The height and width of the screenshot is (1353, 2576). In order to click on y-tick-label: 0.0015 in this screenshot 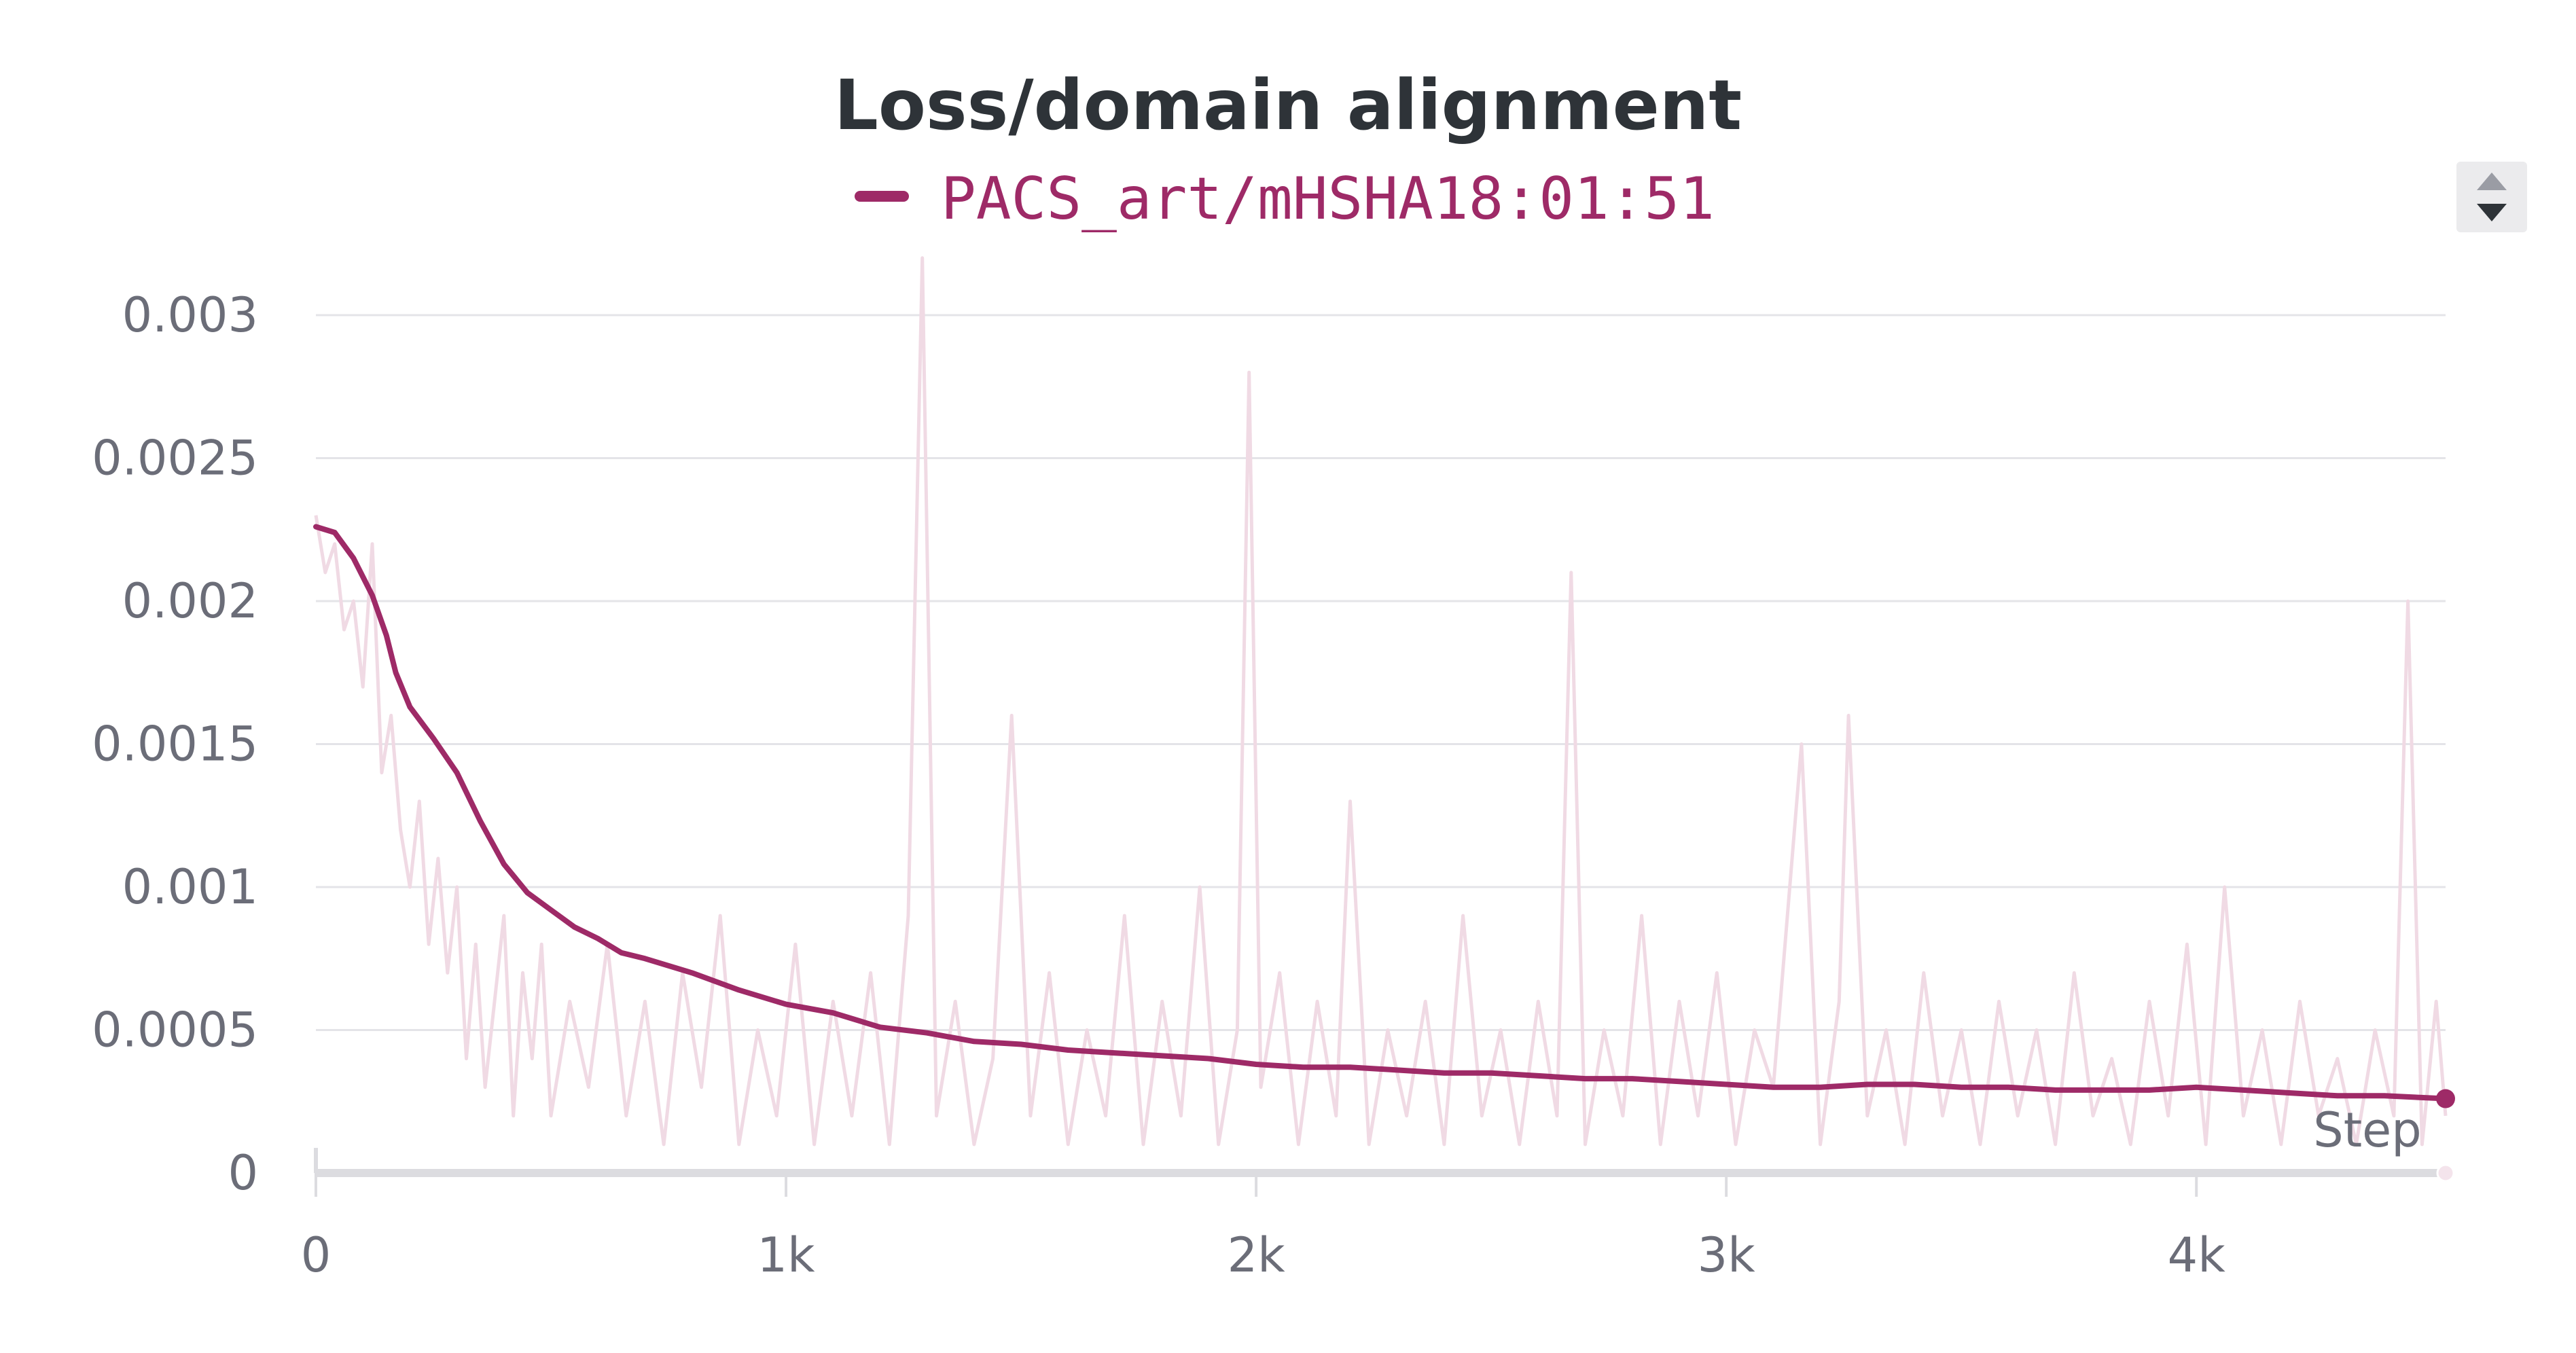, I will do `click(175, 744)`.